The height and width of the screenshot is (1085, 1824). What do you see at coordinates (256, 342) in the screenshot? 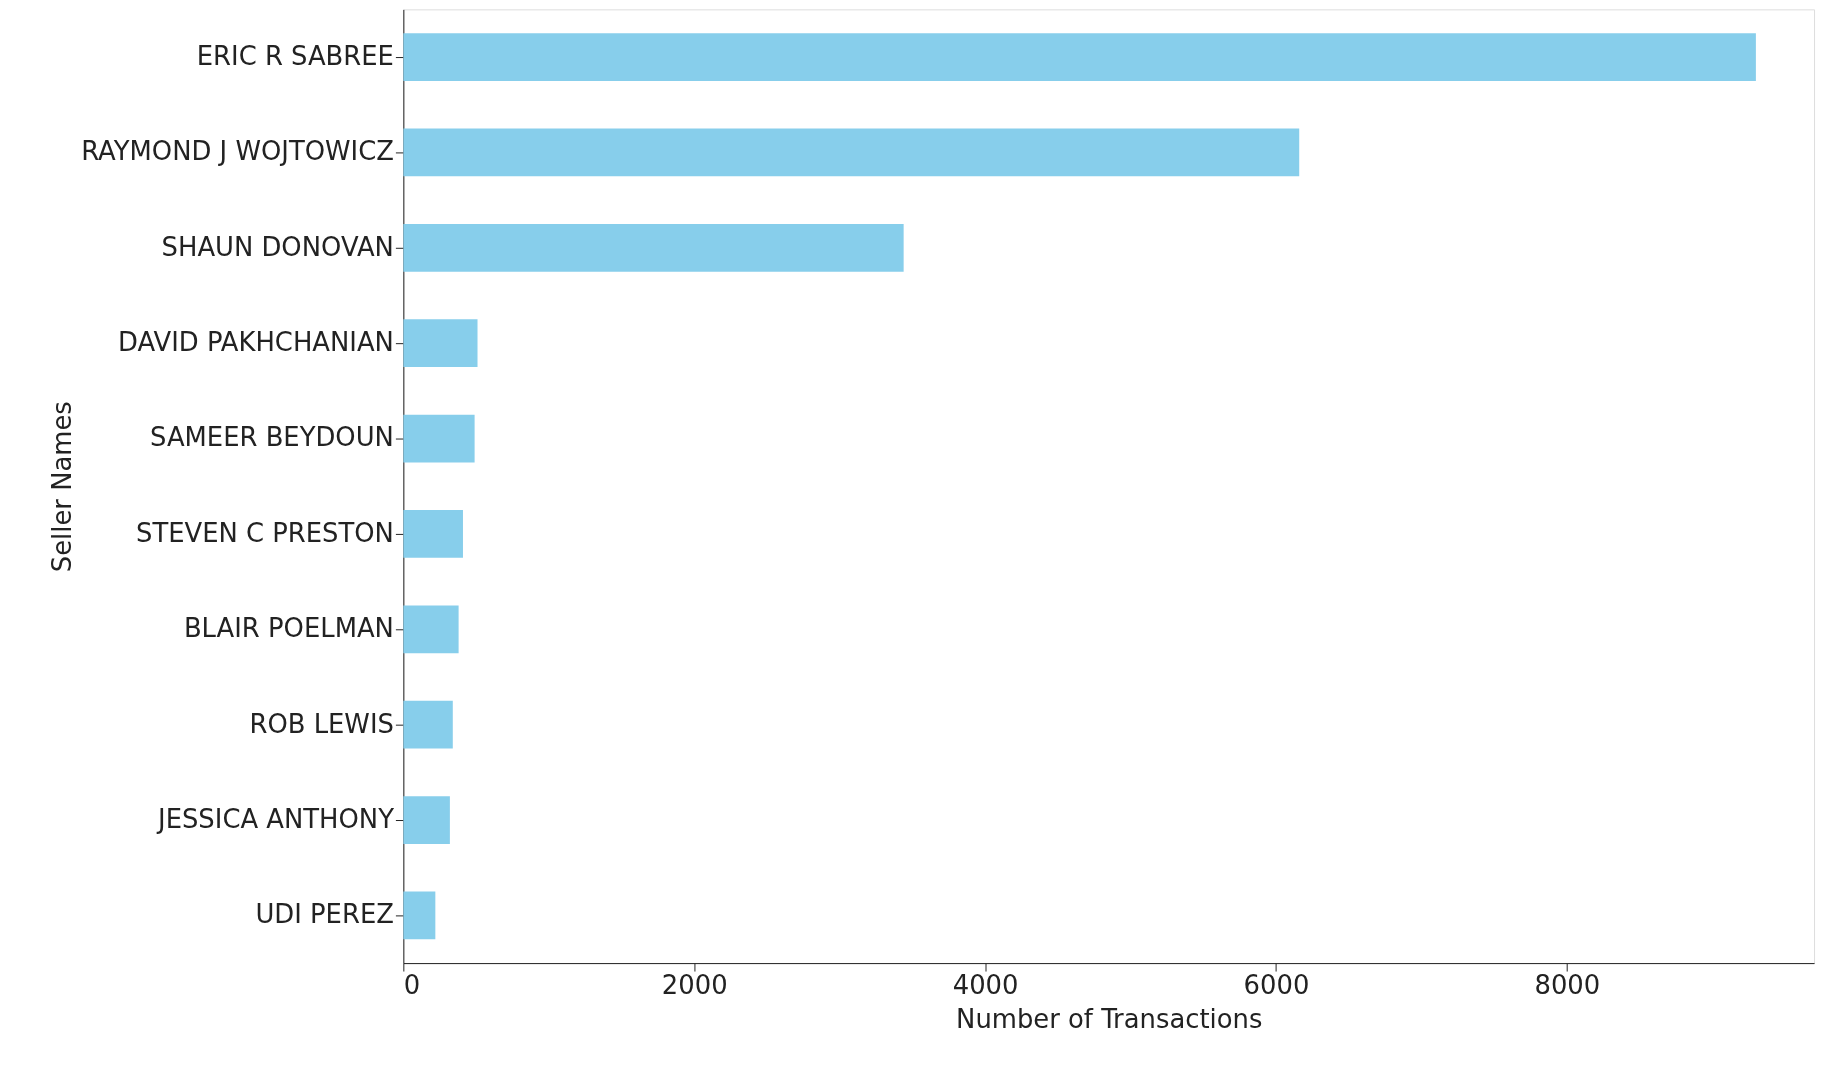
I see `y-tick-label: DAVID PAKHCHANIAN` at bounding box center [256, 342].